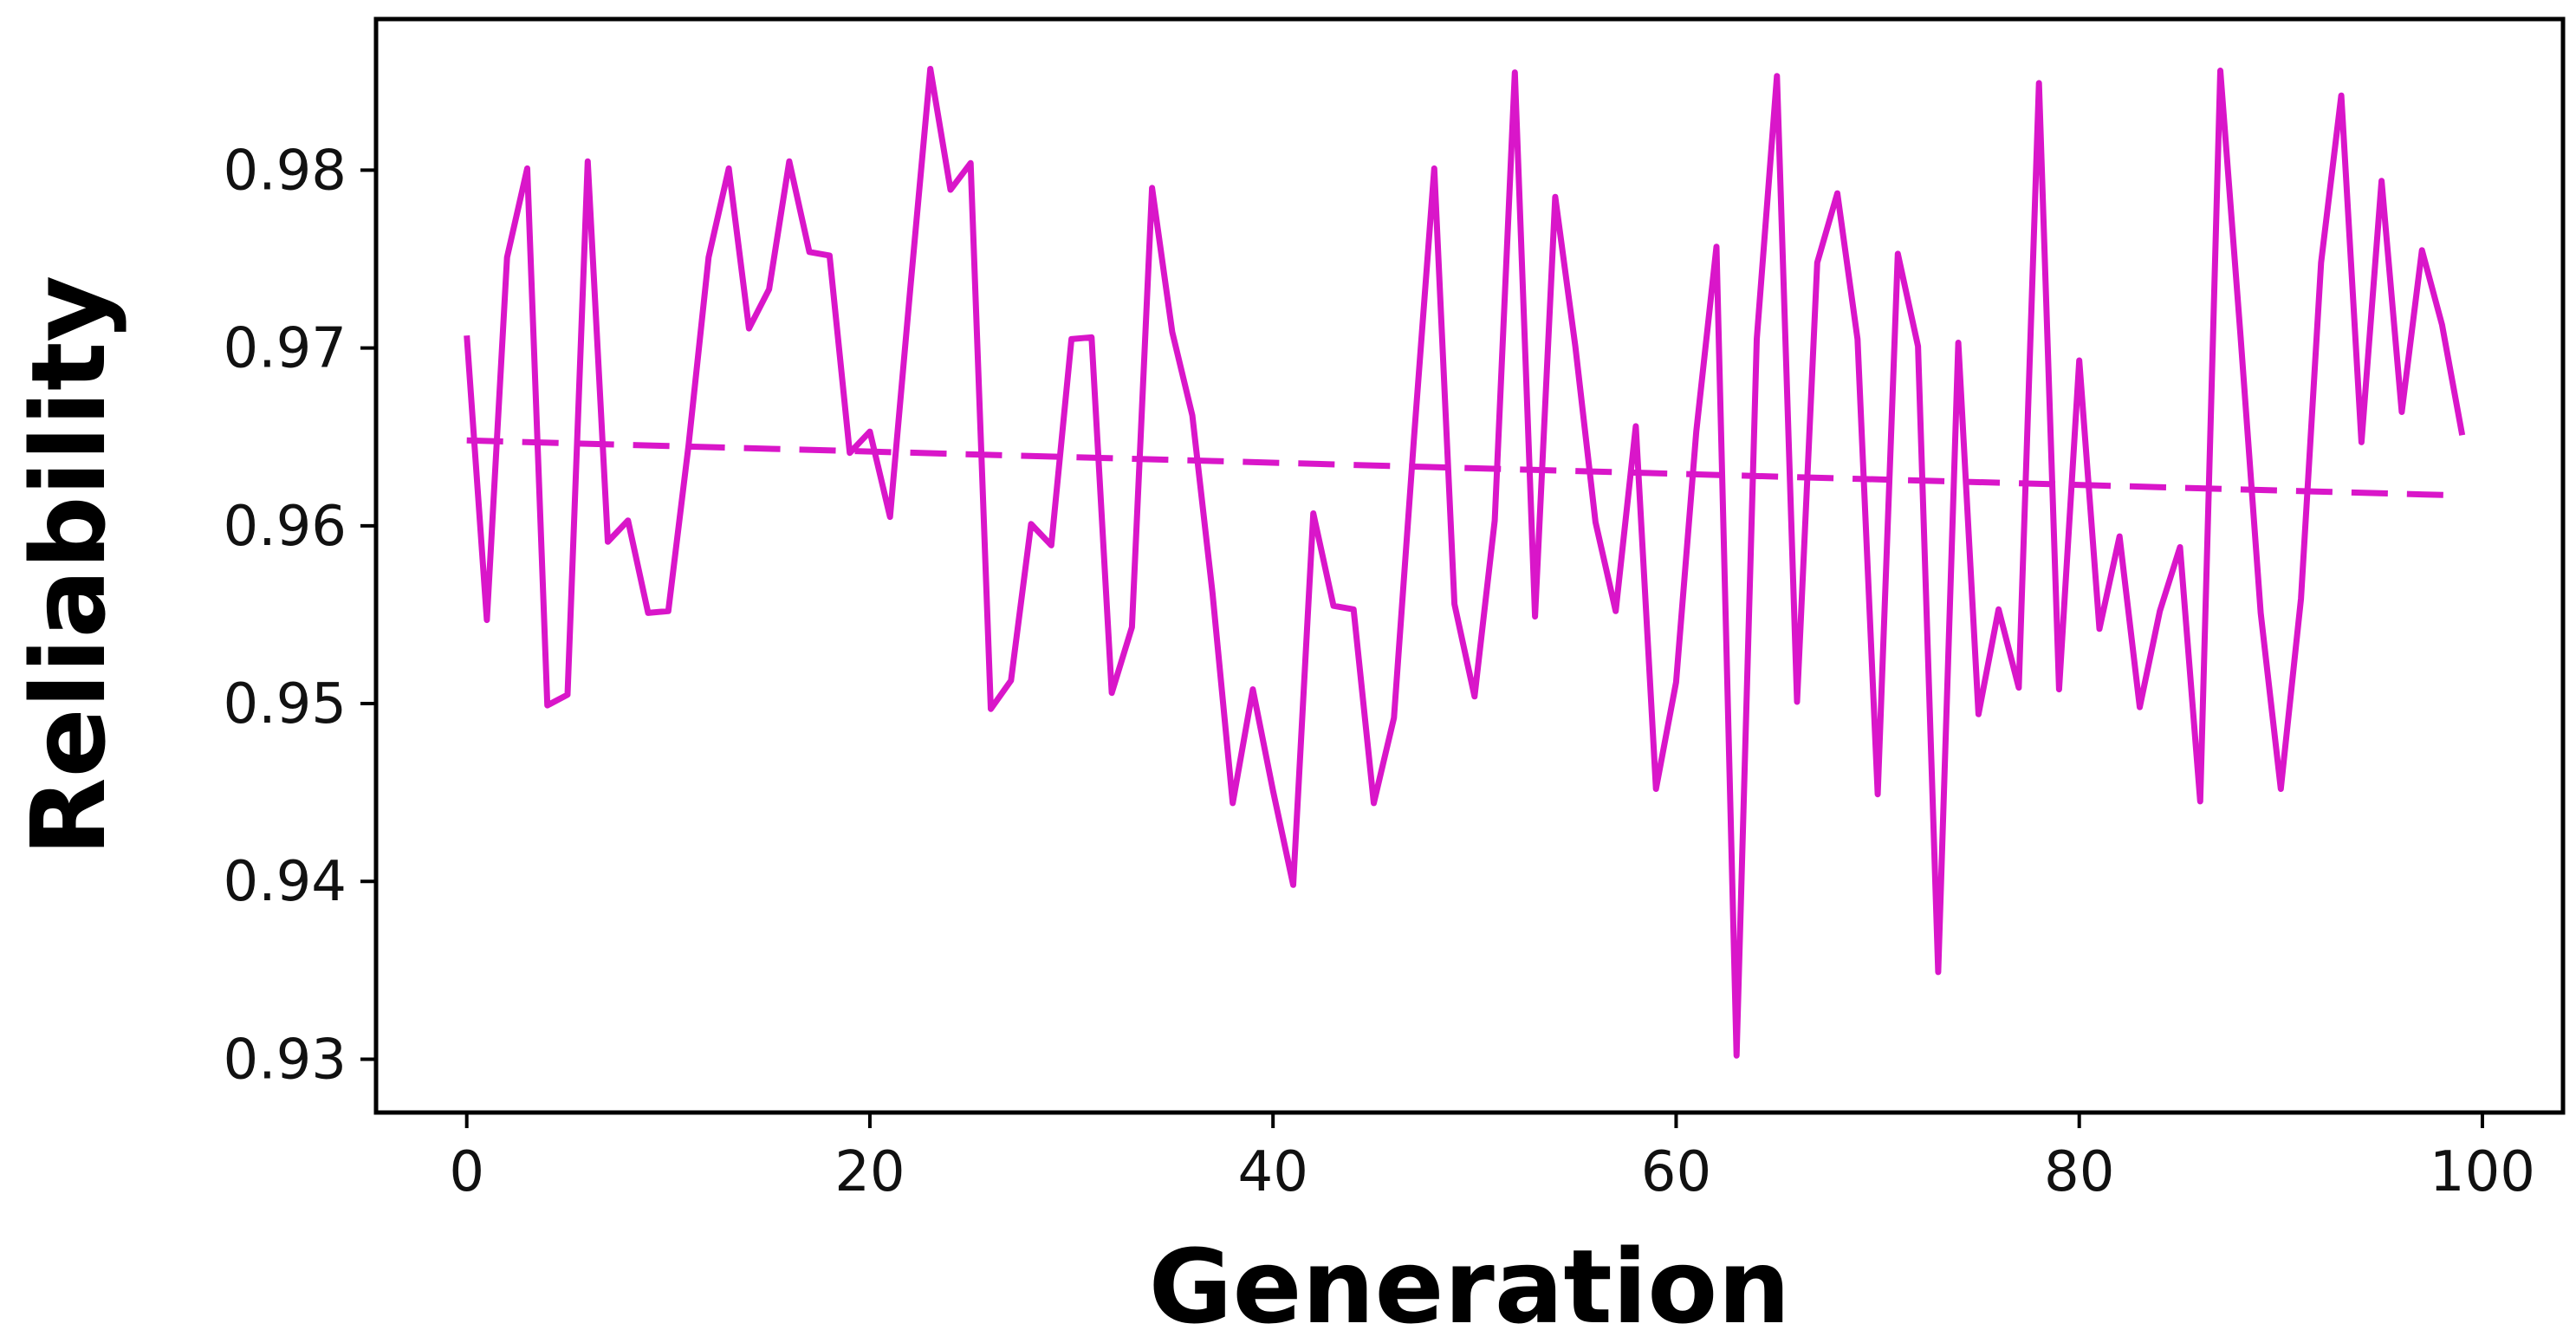  Describe the element at coordinates (285, 349) in the screenshot. I see `y-tick-label: 0.97` at that location.